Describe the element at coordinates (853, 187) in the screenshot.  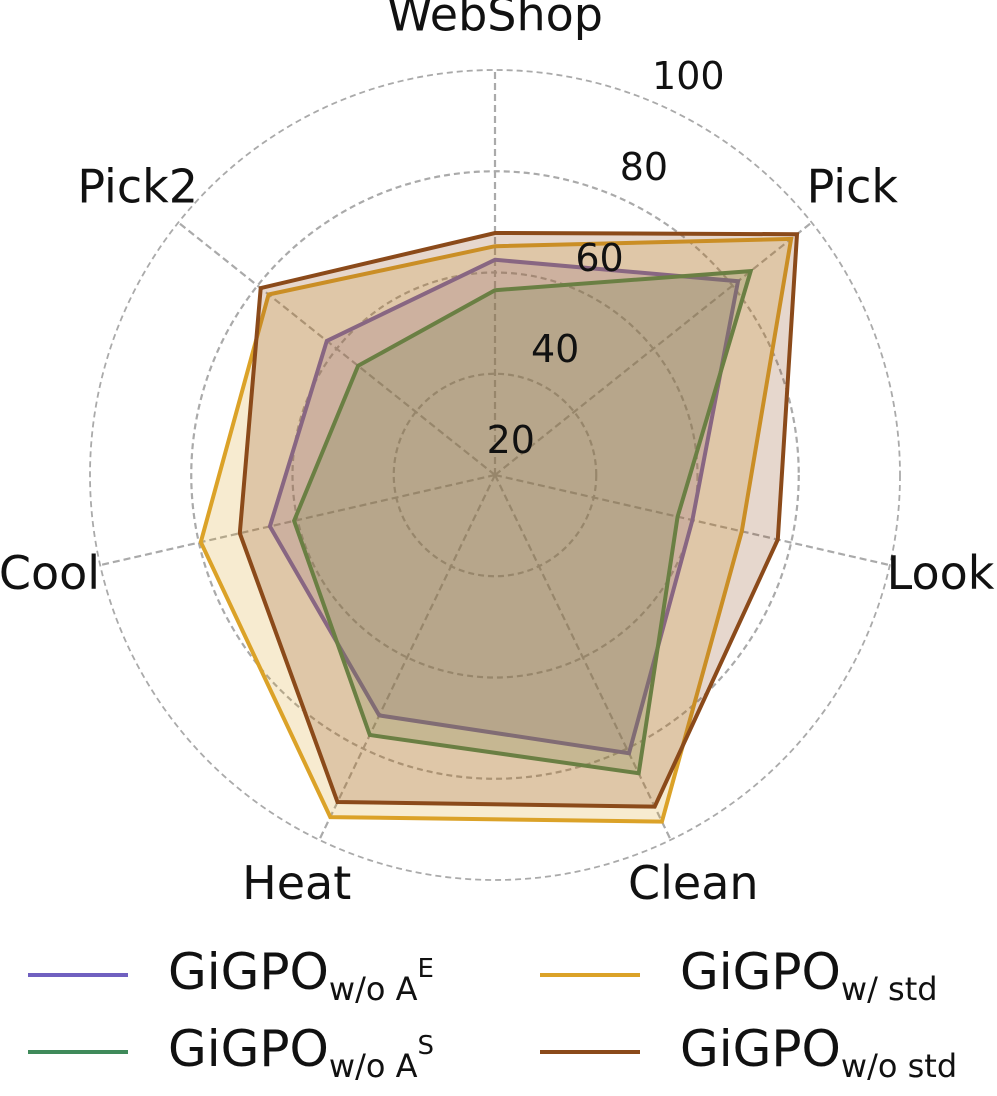
I see `category-label: Pick` at that location.